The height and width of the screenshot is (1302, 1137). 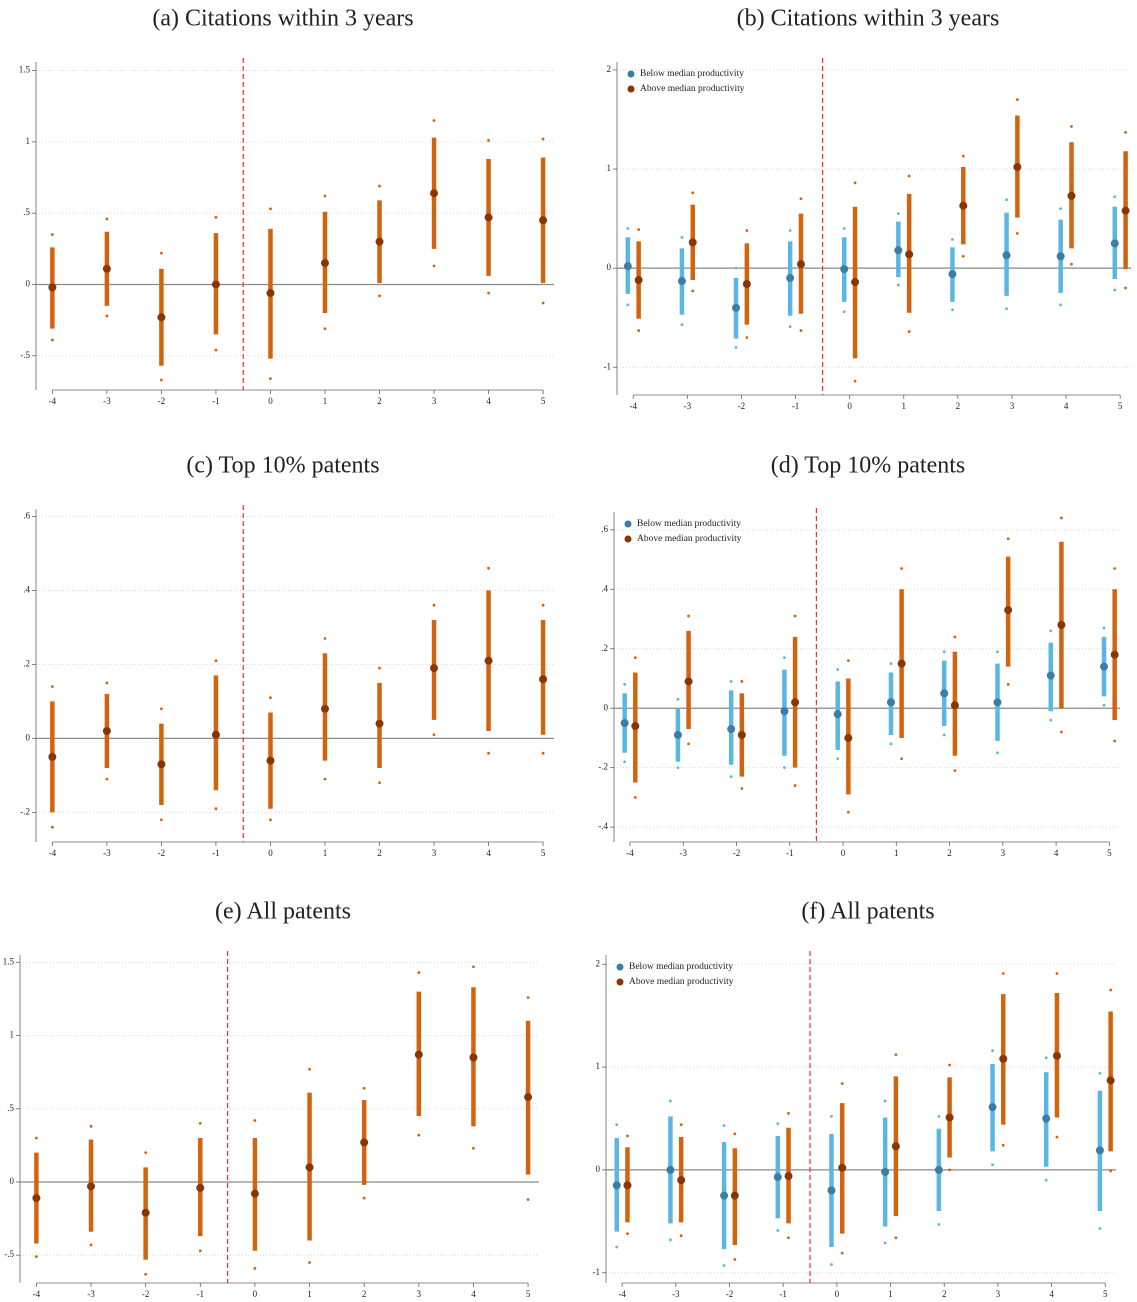 I want to click on legend-label: Below median productivity, so click(x=681, y=967).